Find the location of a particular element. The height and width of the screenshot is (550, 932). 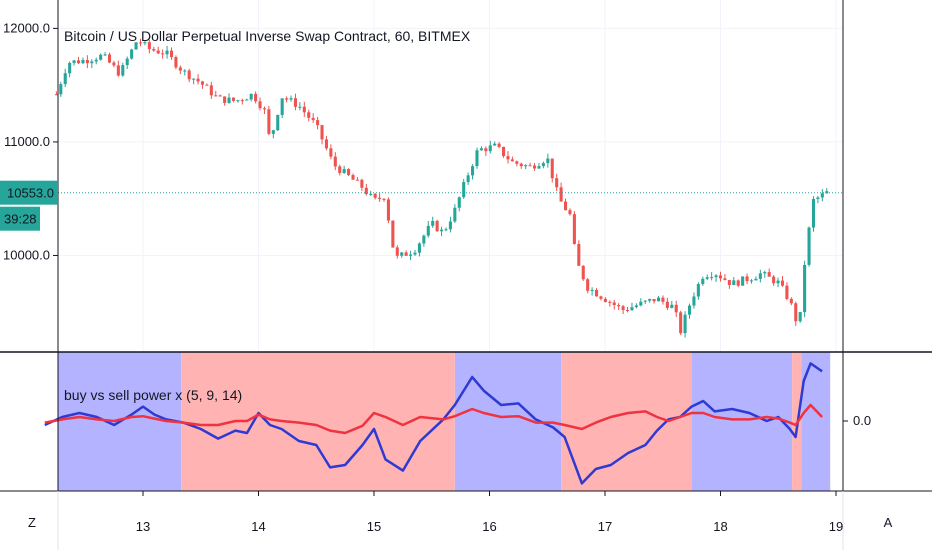

bar-countdown: 39:28 is located at coordinates (20, 219).